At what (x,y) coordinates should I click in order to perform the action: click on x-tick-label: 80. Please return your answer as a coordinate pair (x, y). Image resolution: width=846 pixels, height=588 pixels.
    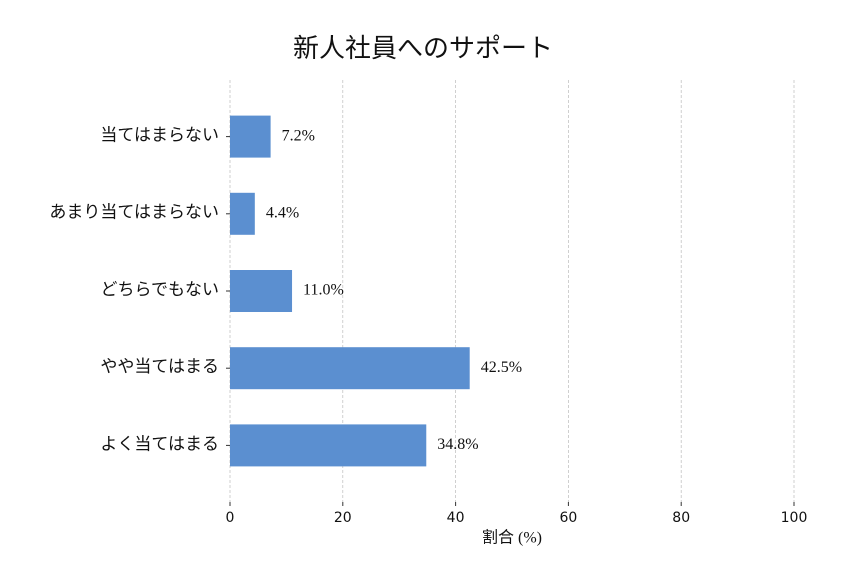
    Looking at the image, I should click on (681, 518).